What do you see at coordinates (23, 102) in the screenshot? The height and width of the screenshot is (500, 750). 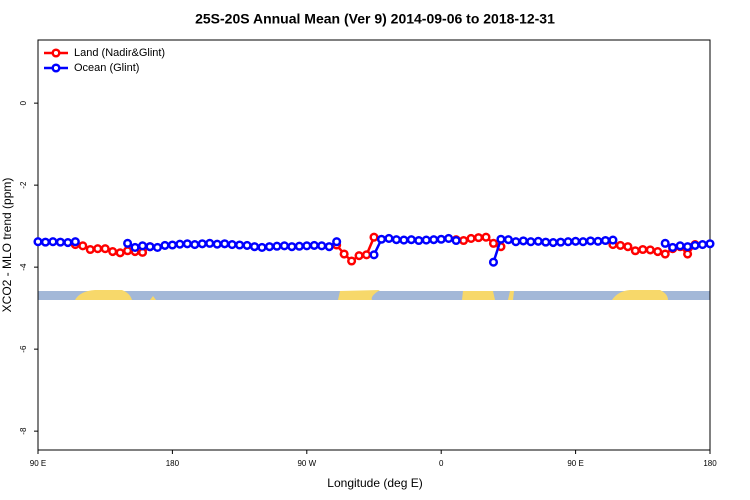 I see `y-tick-label: 0` at bounding box center [23, 102].